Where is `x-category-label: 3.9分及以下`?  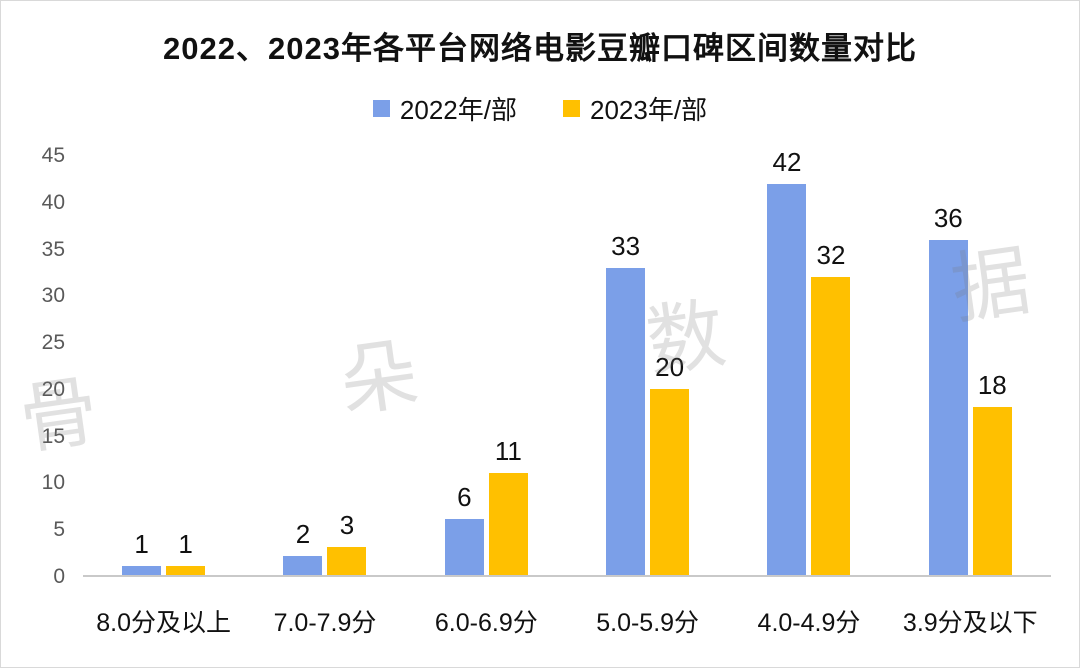
x-category-label: 3.9分及以下 is located at coordinates (970, 623).